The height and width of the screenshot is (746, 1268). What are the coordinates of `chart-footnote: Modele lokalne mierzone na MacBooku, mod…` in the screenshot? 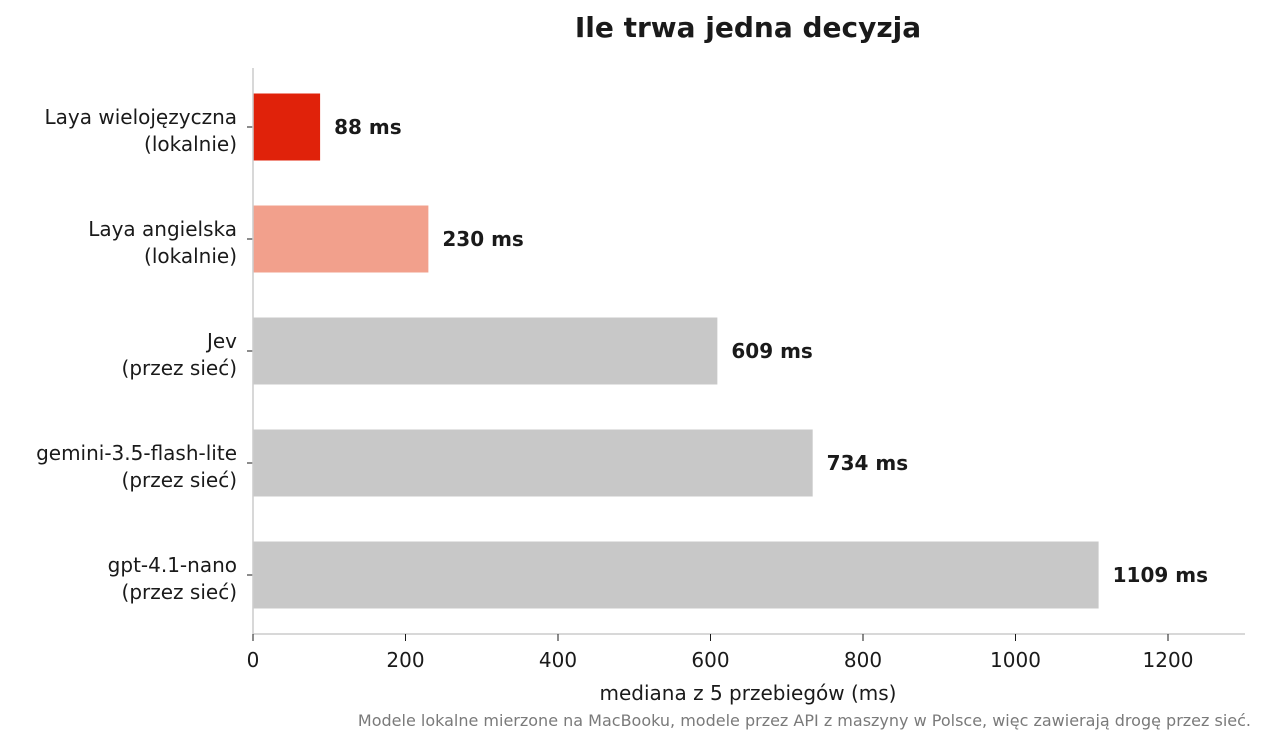 It's located at (804, 720).